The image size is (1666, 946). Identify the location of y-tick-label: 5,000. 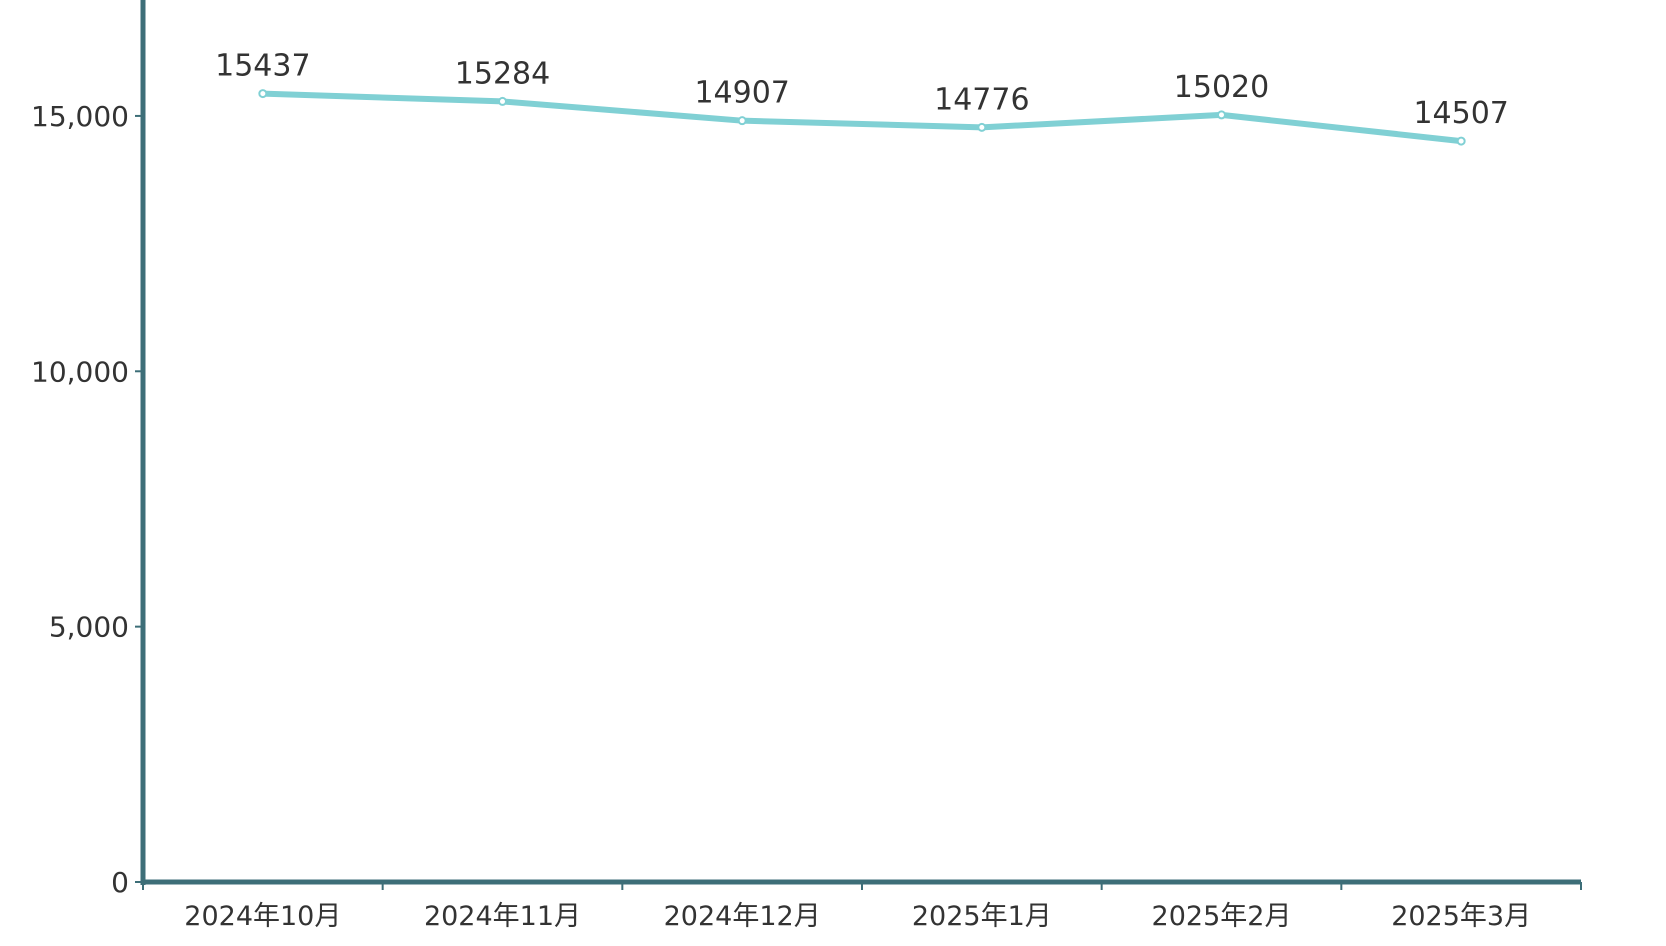
(89, 627).